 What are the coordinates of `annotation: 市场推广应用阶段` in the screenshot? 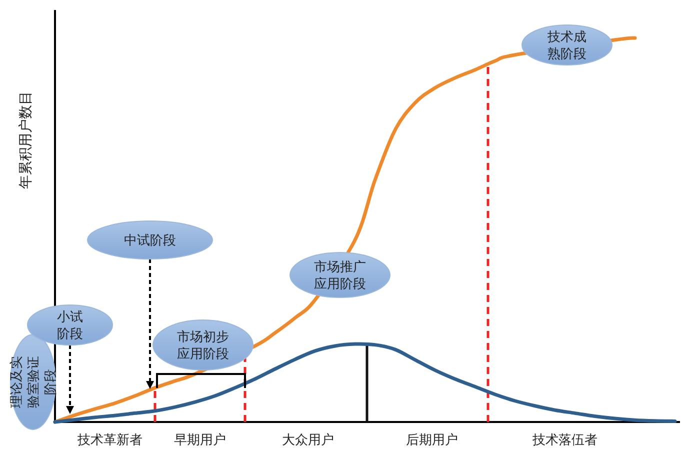 It's located at (340, 276).